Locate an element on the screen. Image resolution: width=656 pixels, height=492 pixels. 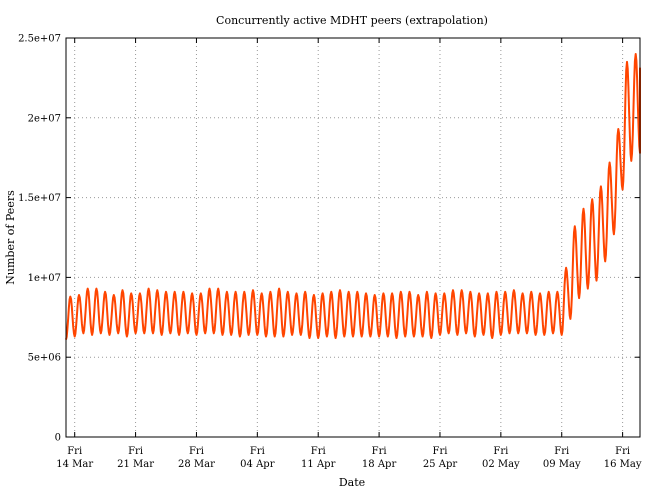
x-tick-label: 14 Mar is located at coordinates (74, 464).